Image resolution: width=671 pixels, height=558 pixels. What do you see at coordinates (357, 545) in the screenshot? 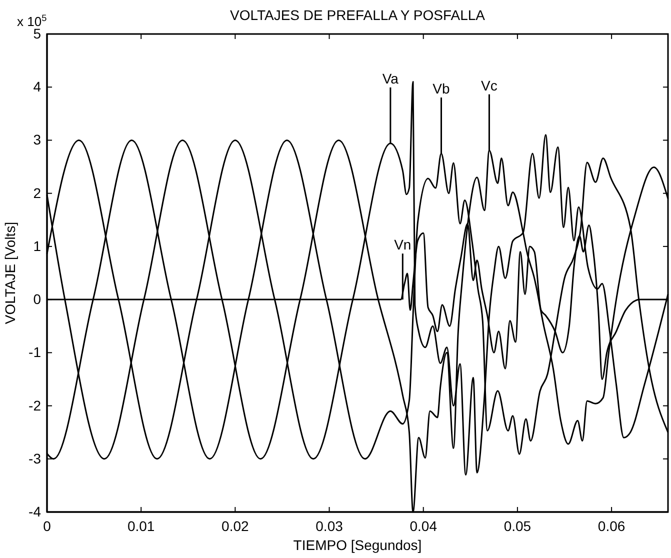
I see `x-axis-title: TIEMPO [Segundos]` at bounding box center [357, 545].